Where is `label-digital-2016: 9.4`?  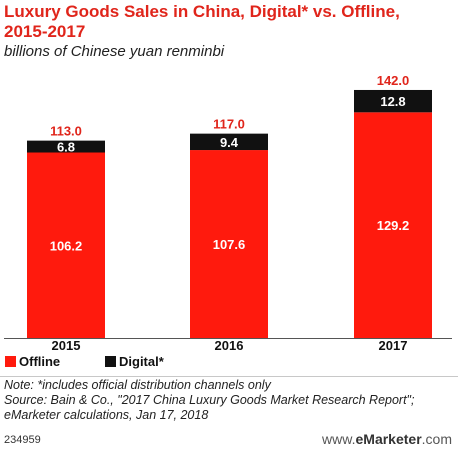 label-digital-2016: 9.4 is located at coordinates (229, 142).